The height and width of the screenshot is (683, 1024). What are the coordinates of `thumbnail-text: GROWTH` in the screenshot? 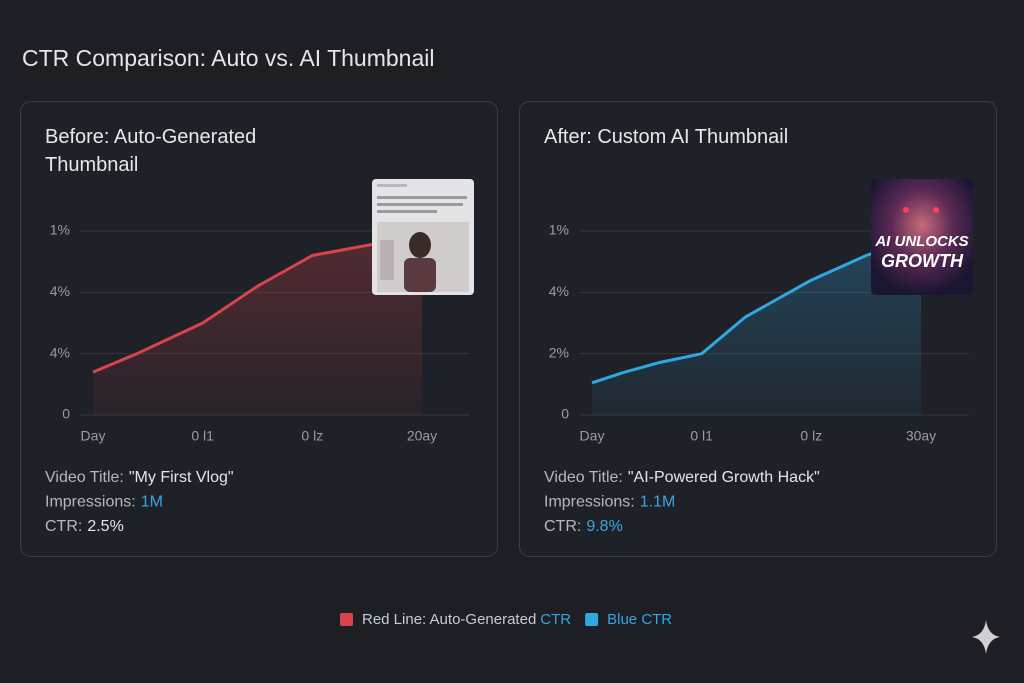 It's located at (922, 261).